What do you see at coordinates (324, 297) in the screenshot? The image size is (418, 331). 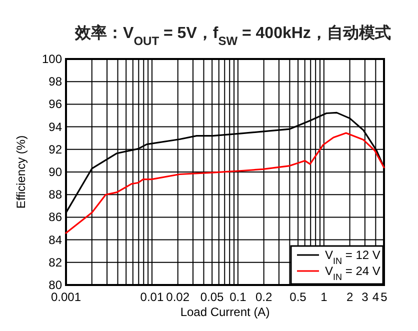 I see `x-tick-label: 1` at bounding box center [324, 297].